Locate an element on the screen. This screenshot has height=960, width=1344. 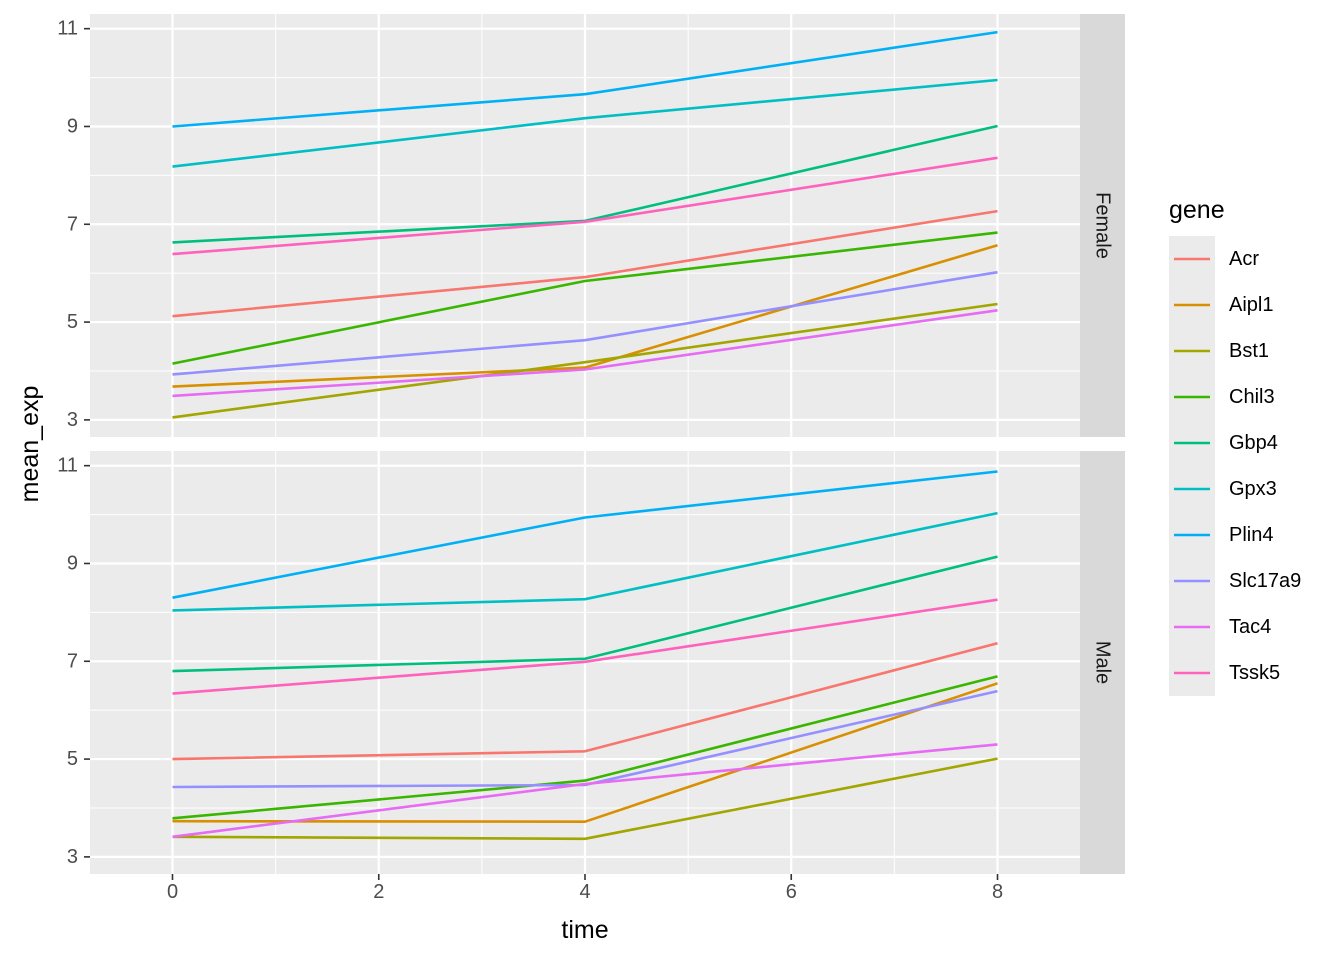
x-axis-title: time is located at coordinates (584, 930).